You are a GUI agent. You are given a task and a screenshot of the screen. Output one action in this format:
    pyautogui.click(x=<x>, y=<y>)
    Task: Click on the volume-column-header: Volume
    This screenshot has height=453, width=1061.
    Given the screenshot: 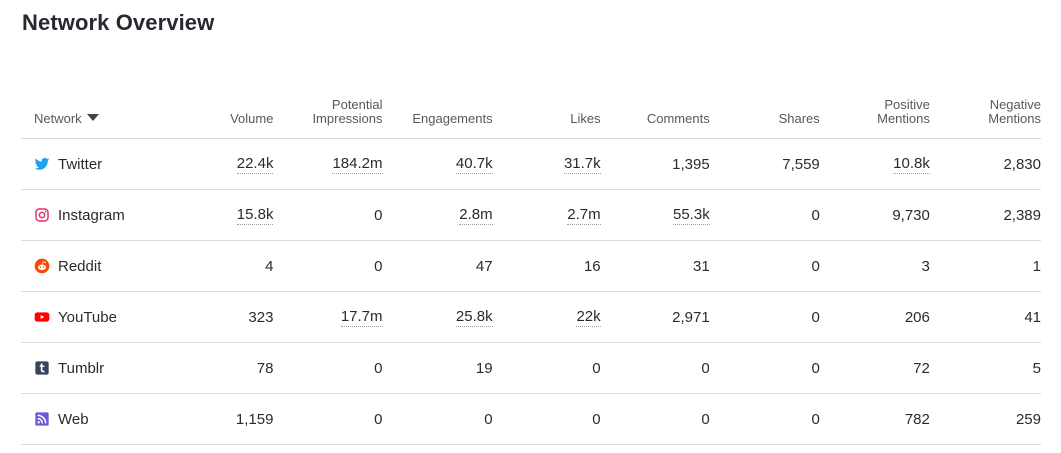 What is the action you would take?
    pyautogui.click(x=215, y=108)
    